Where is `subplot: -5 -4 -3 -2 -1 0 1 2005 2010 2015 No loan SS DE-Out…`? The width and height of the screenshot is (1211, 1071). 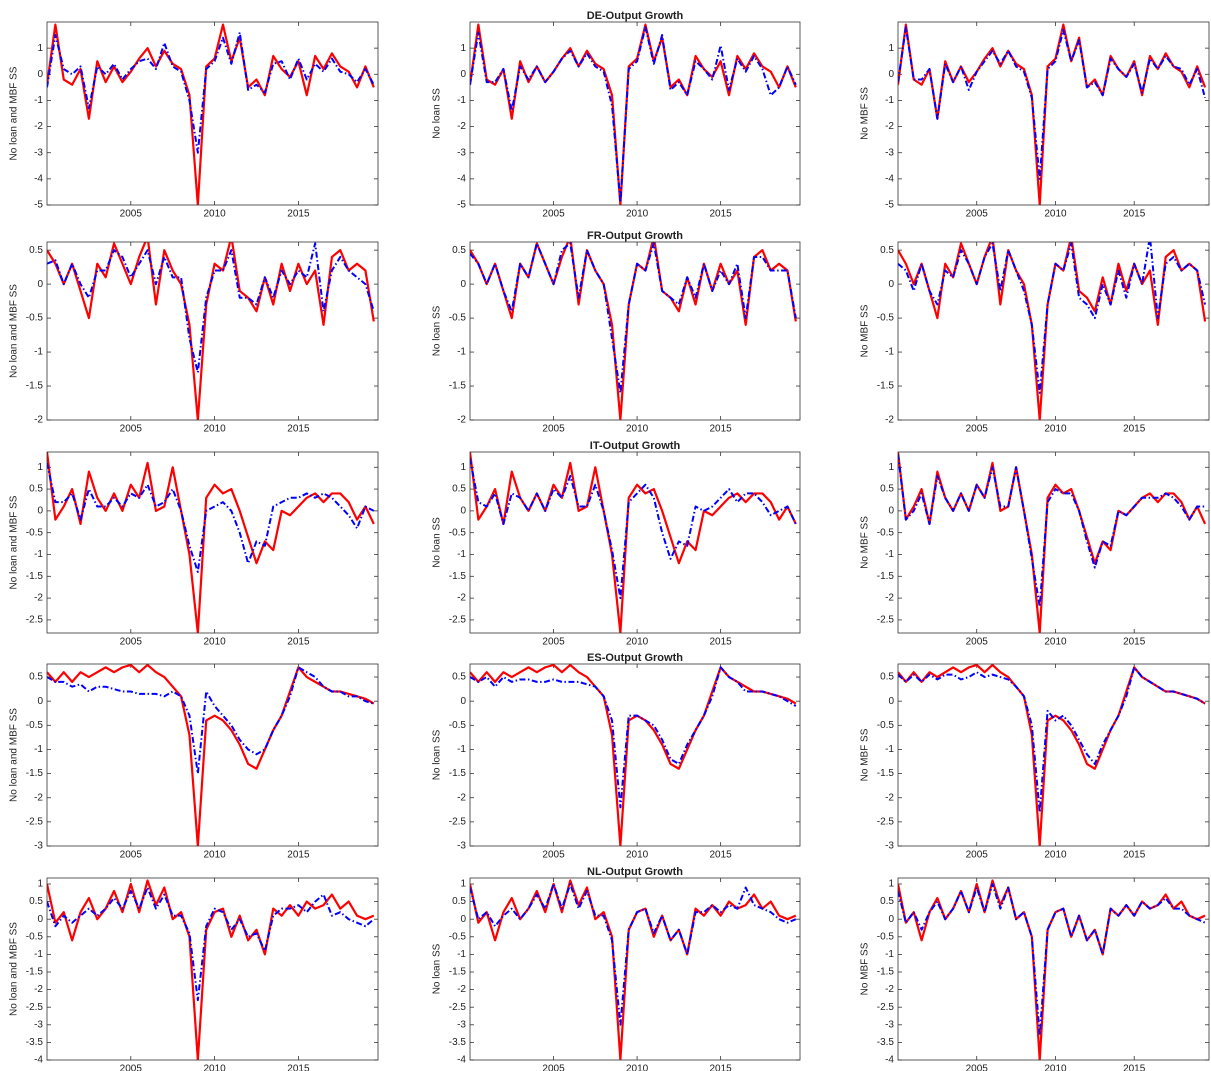
subplot: -5 -4 -3 -2 -1 0 1 2005 2010 2015 No loan SS DE-Out… is located at coordinates (616, 115).